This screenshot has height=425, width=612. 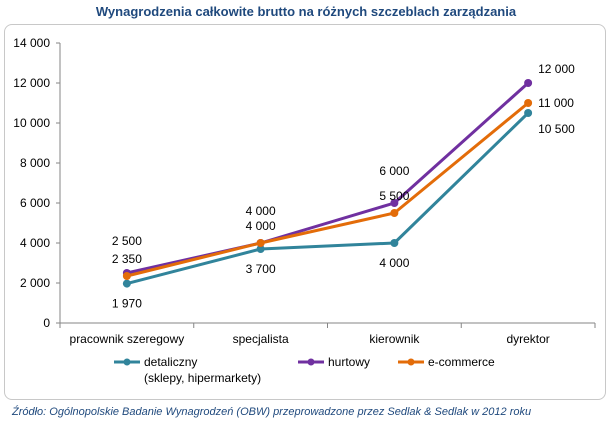 What do you see at coordinates (31, 43) in the screenshot?
I see `y-tick-label: 14 000` at bounding box center [31, 43].